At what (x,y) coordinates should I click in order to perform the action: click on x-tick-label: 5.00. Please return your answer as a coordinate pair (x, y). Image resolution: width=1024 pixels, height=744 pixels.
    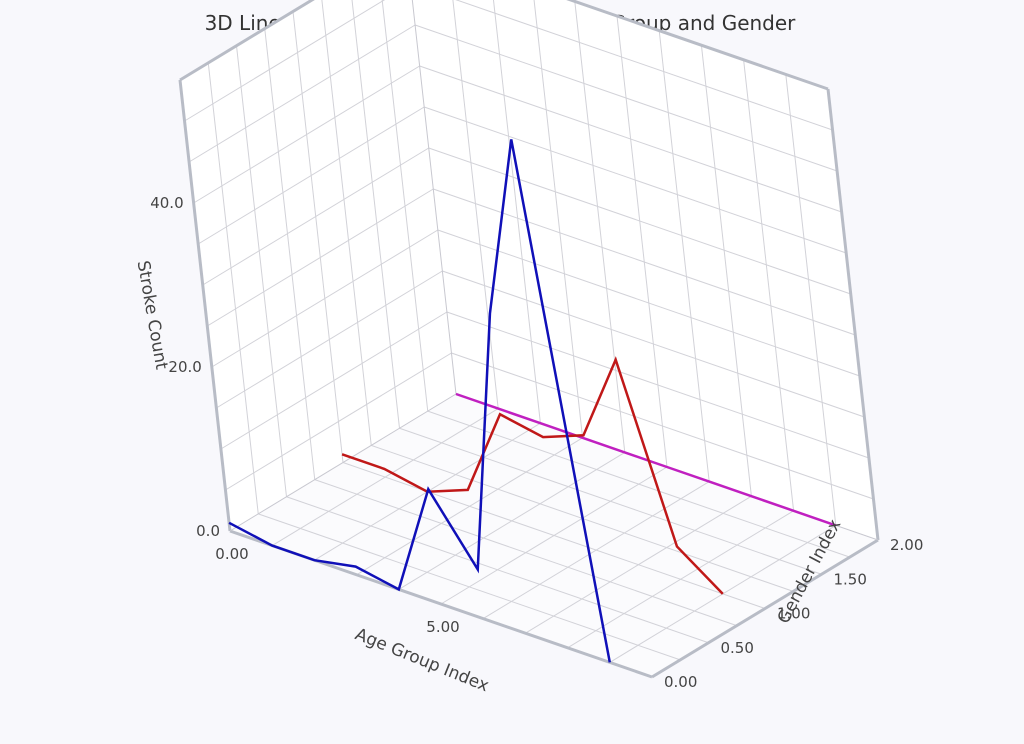
    Looking at the image, I should click on (442, 627).